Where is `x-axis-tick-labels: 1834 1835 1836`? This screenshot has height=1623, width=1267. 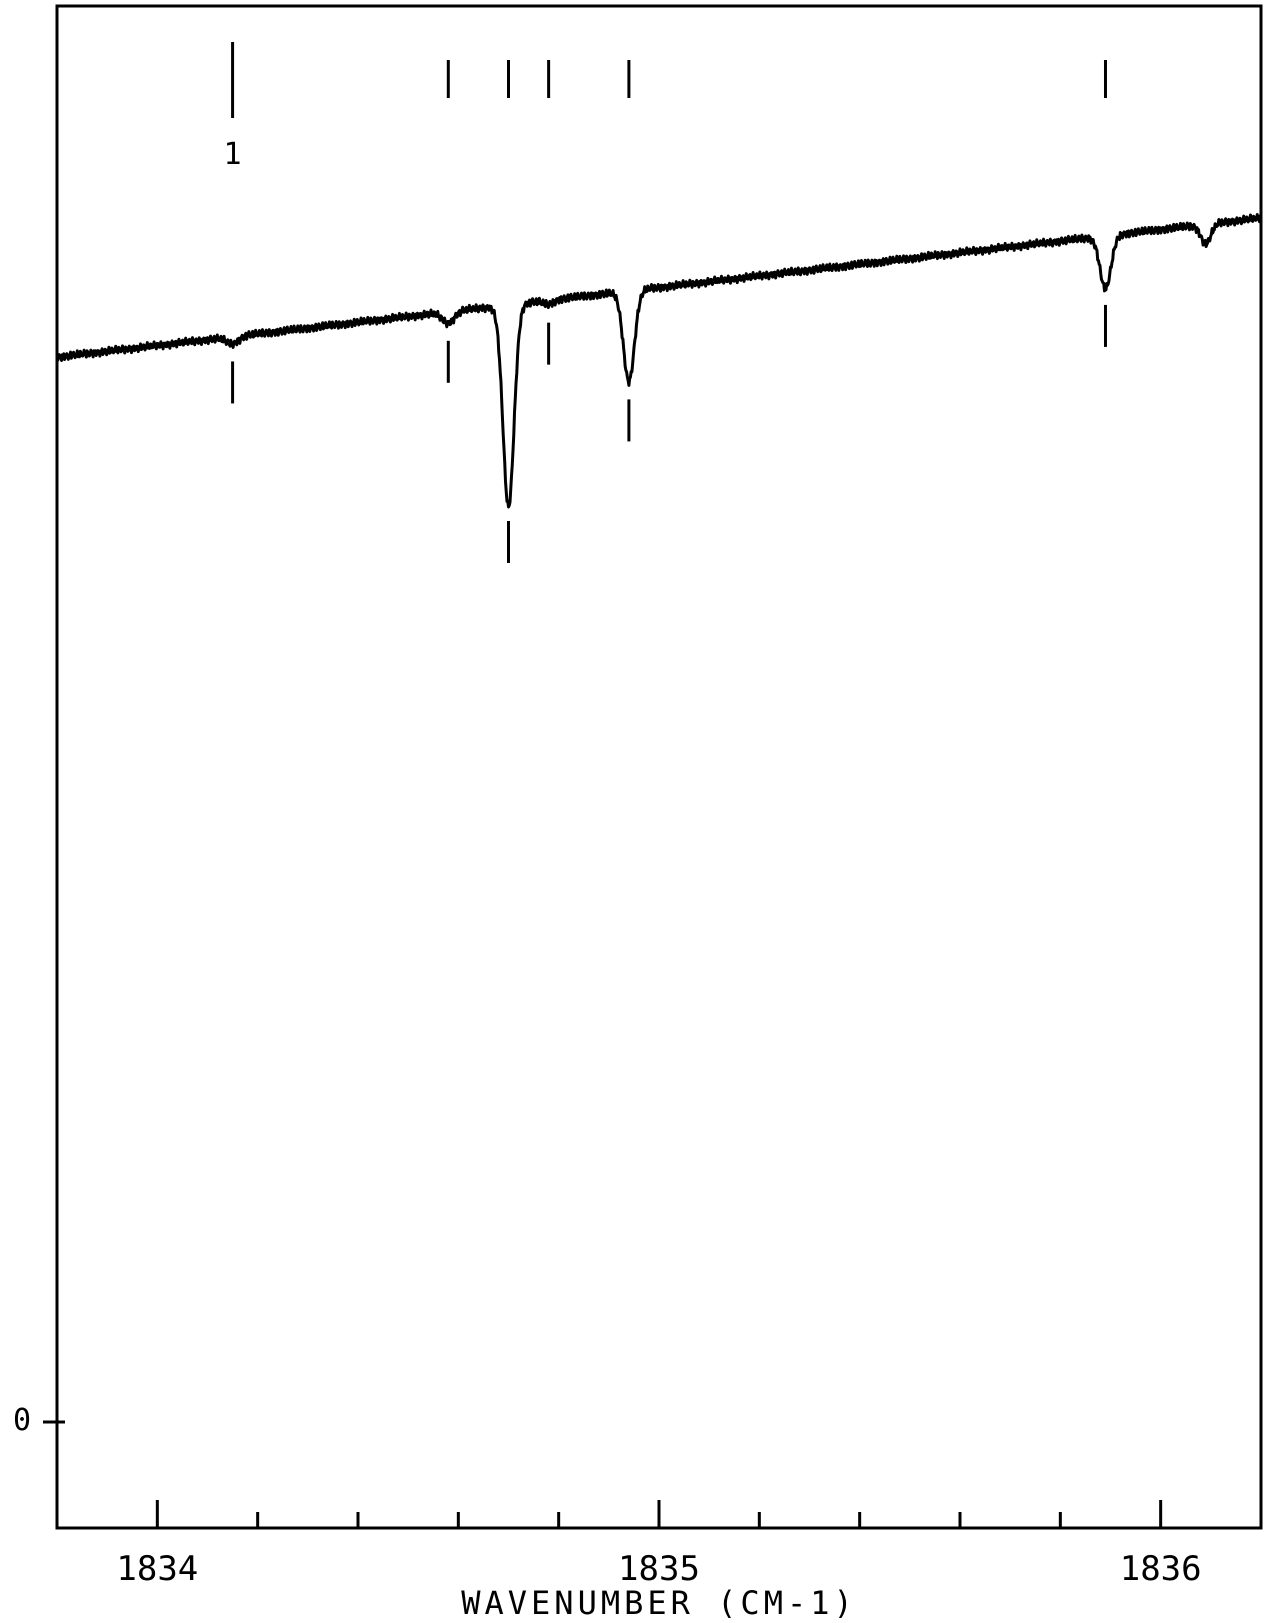 x-axis-tick-labels: 1834 1835 1836 is located at coordinates (658, 1569).